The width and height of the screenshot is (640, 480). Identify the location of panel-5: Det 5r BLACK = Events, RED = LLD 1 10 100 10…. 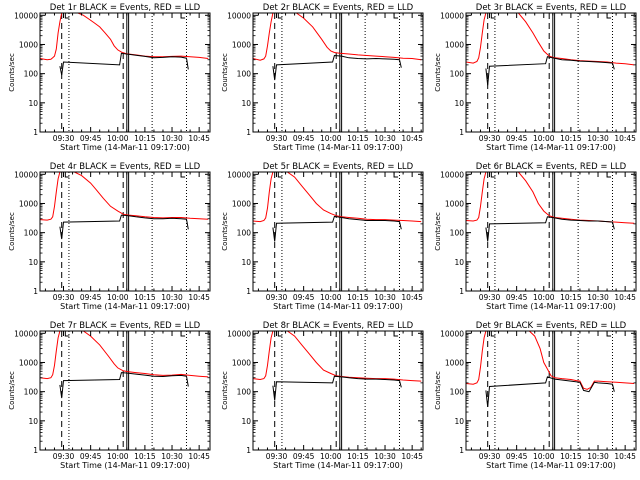
(322, 236).